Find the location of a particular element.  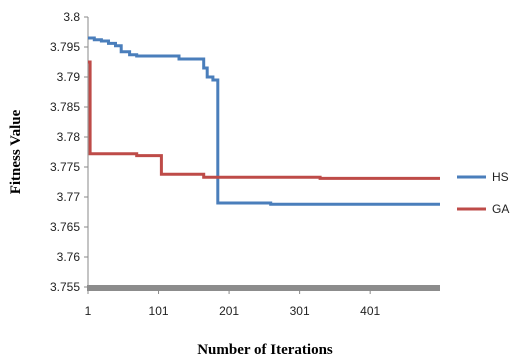

y-tick-label: 3.76 is located at coordinates (69, 257).